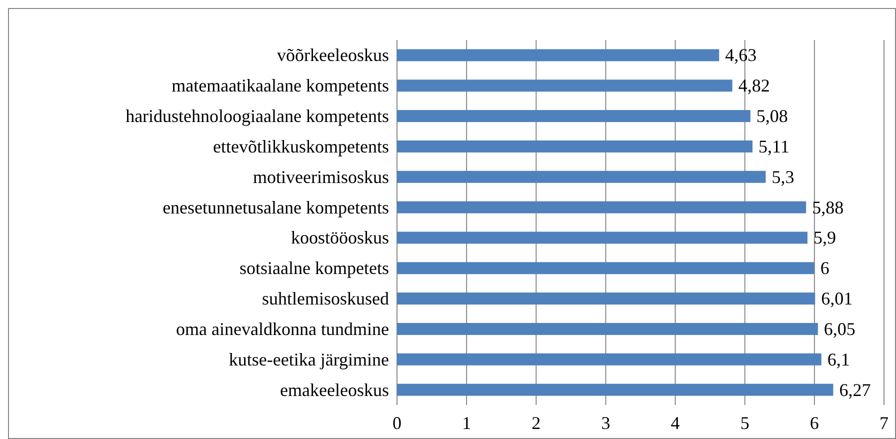 The height and width of the screenshot is (439, 896). Describe the element at coordinates (334, 390) in the screenshot. I see `y-tick-label: emakeeleoskus` at that location.